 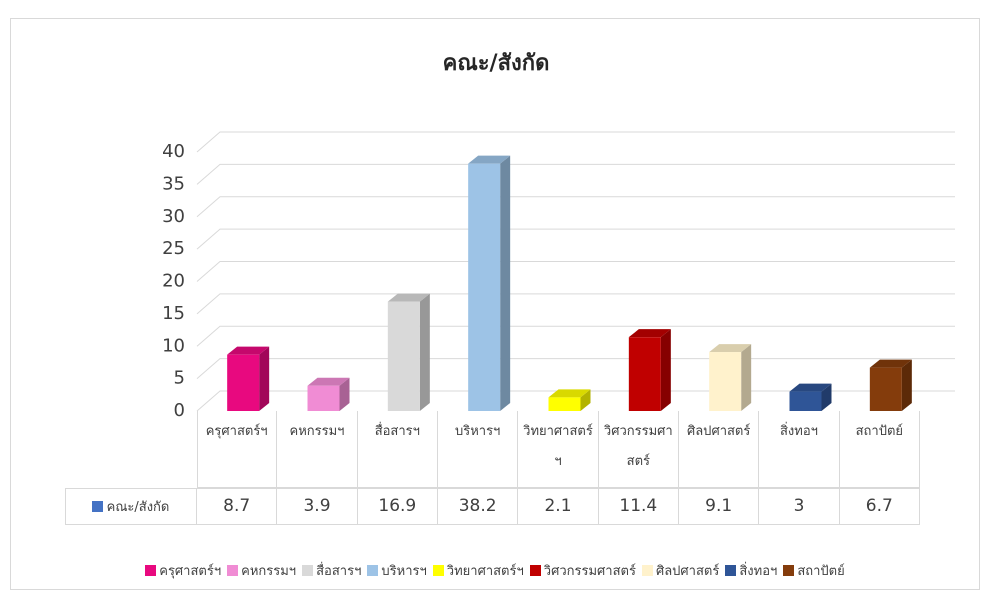 I want to click on y-tick-label: 40, so click(x=173, y=151).